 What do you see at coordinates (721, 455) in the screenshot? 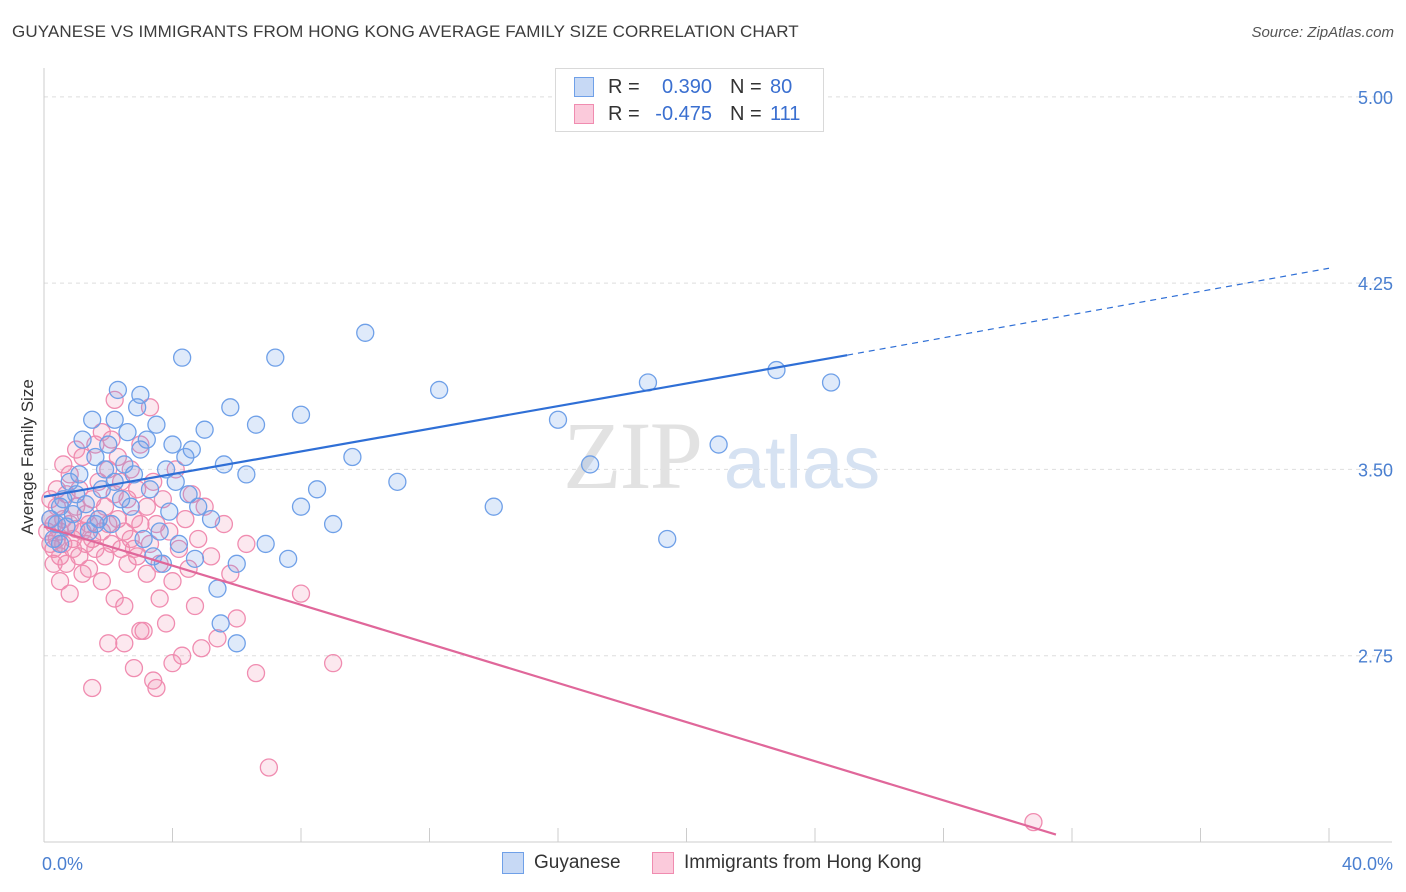
I see `watermark: ZIP atlas` at bounding box center [721, 455].